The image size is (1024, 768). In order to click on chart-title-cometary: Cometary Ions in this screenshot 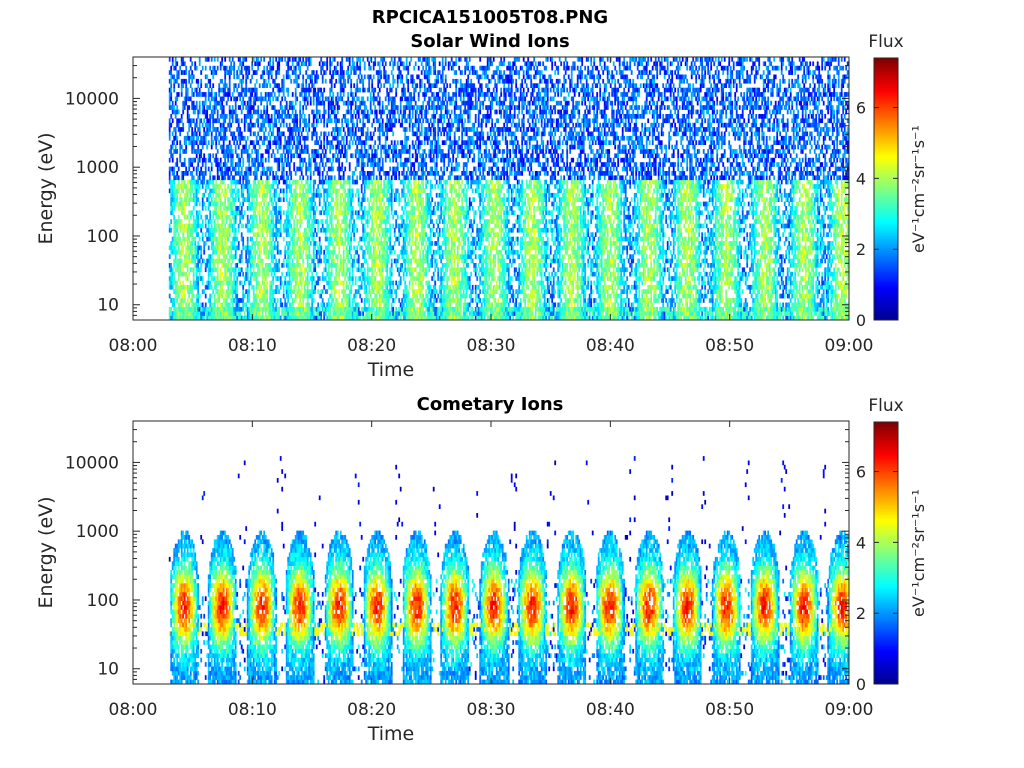, I will do `click(490, 405)`.